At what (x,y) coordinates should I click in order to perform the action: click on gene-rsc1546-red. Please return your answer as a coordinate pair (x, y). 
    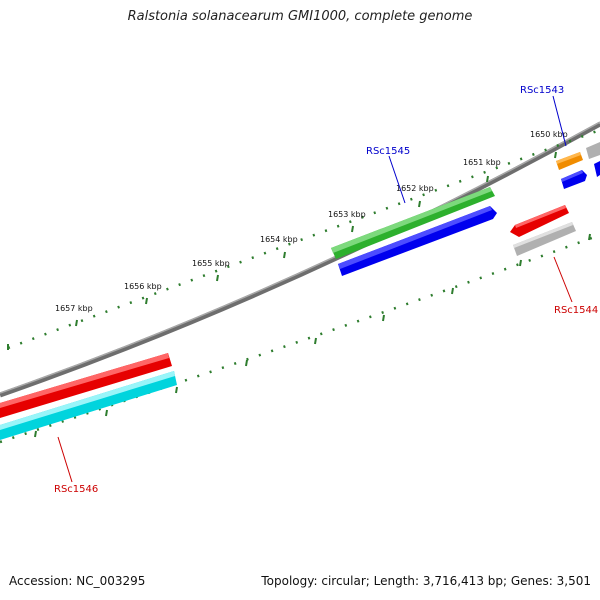
    Looking at the image, I should click on (86, 385).